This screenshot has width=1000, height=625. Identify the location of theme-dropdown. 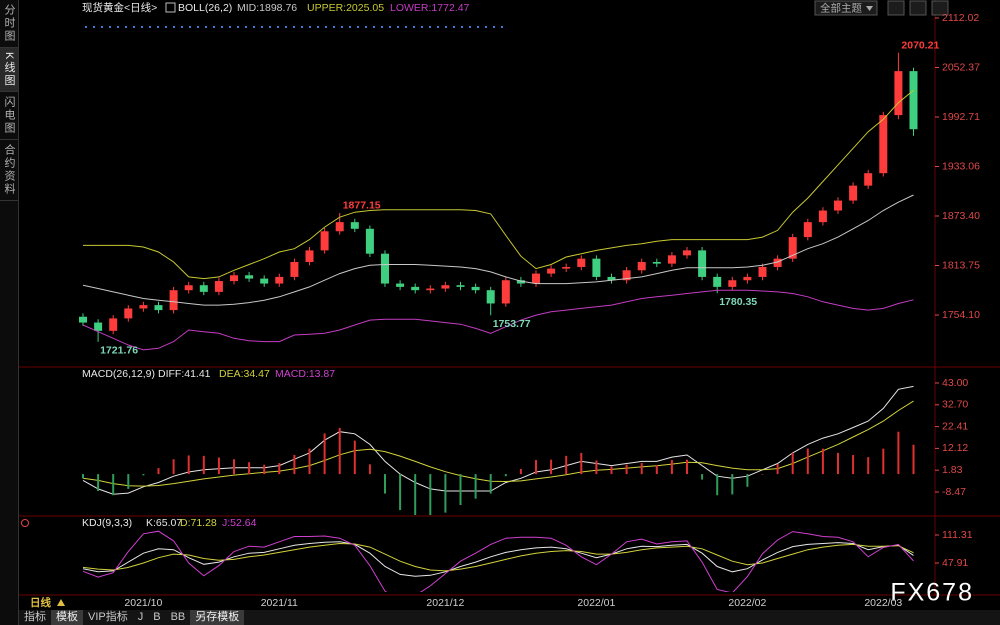
(846, 8).